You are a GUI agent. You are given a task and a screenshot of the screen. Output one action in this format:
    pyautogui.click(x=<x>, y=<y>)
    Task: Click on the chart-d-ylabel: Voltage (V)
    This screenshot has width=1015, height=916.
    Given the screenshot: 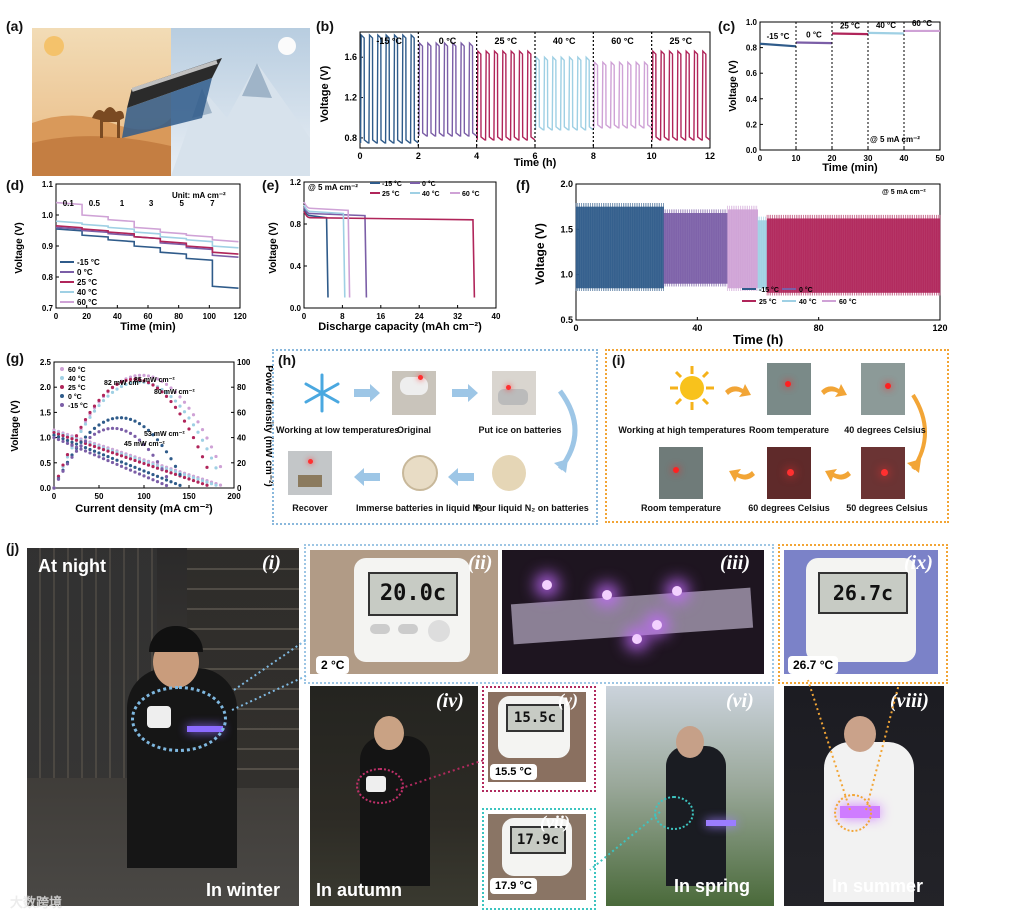 What is the action you would take?
    pyautogui.click(x=19, y=247)
    